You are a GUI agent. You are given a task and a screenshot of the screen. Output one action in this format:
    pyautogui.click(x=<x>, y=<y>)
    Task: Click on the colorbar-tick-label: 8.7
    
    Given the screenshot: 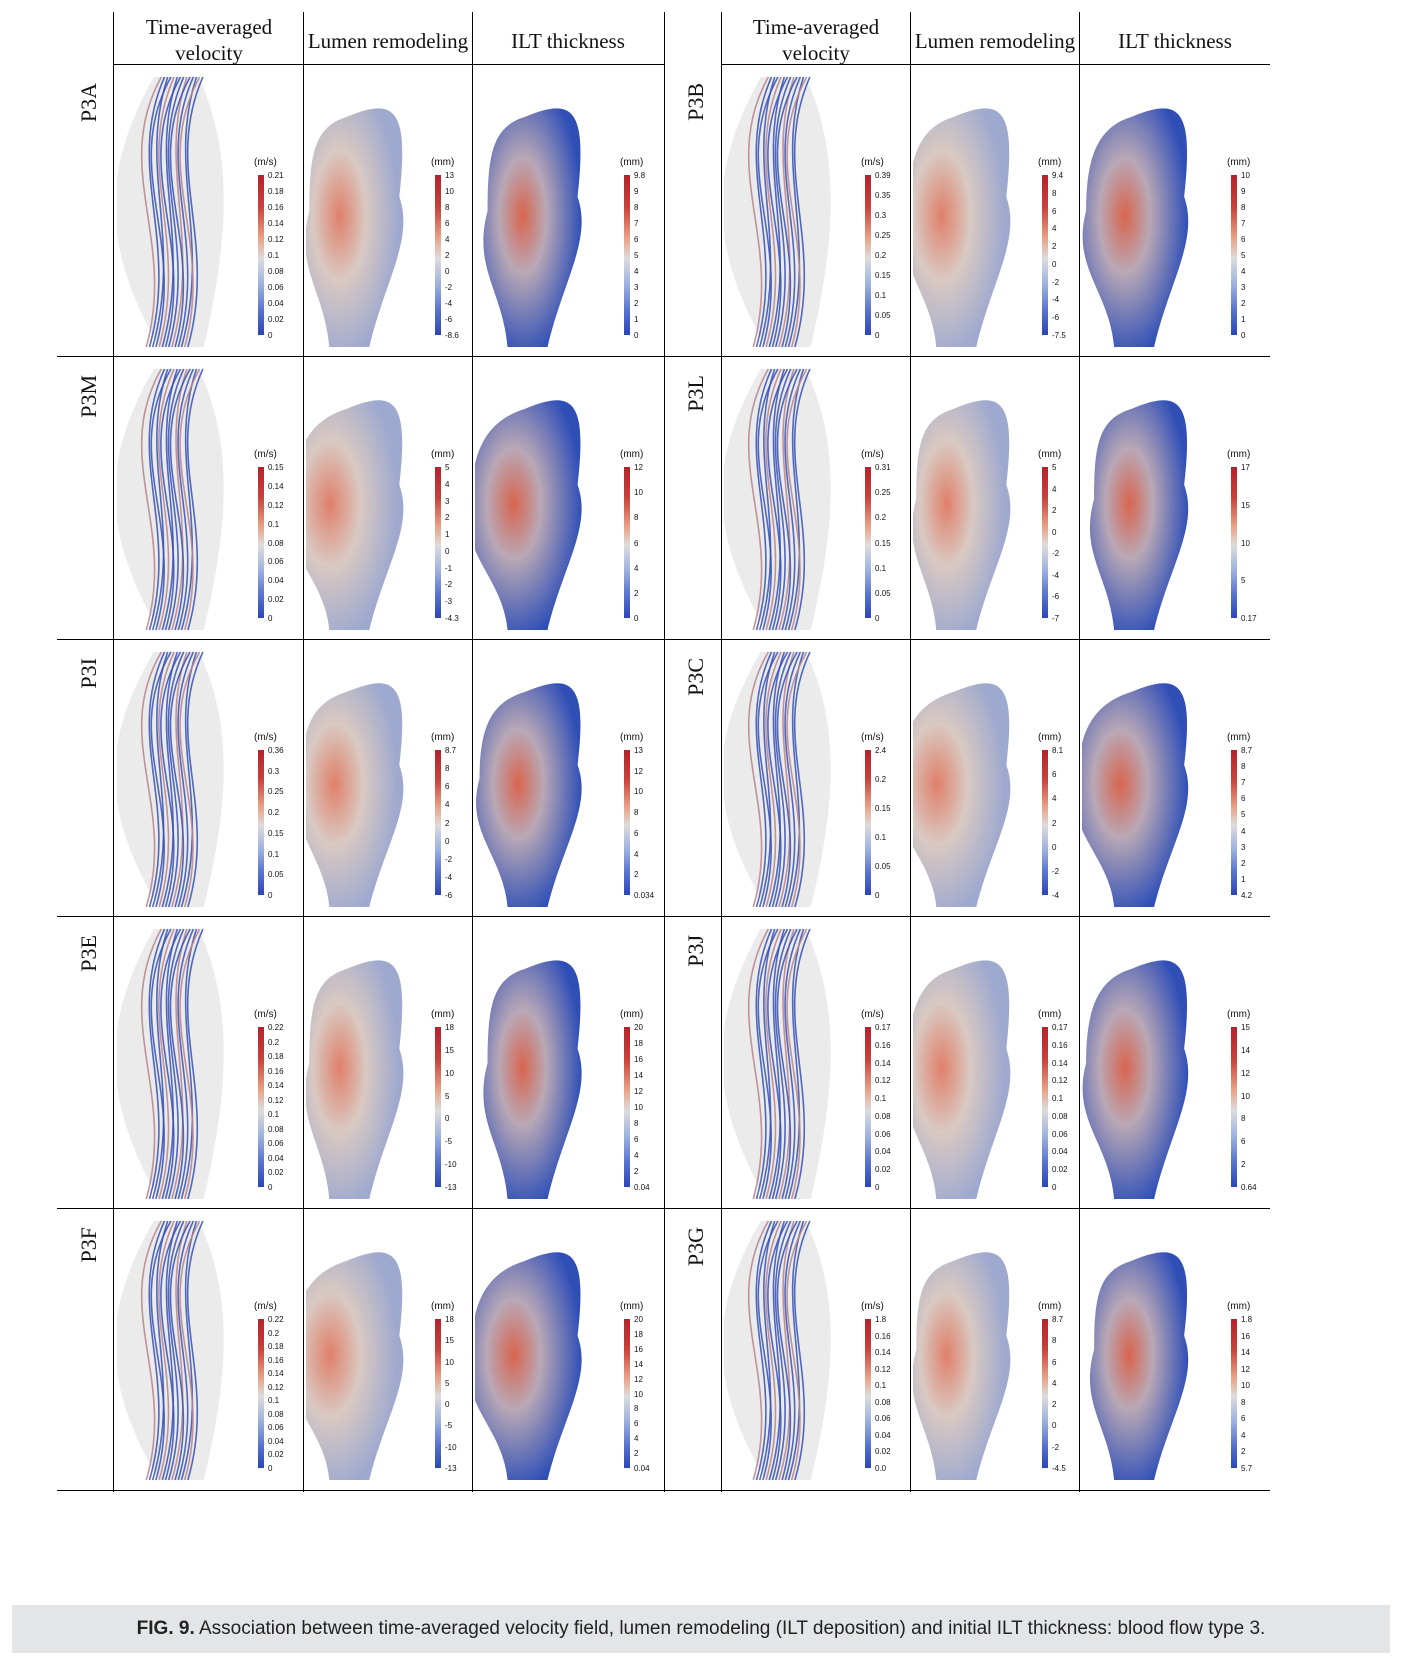 What is the action you would take?
    pyautogui.click(x=1247, y=750)
    